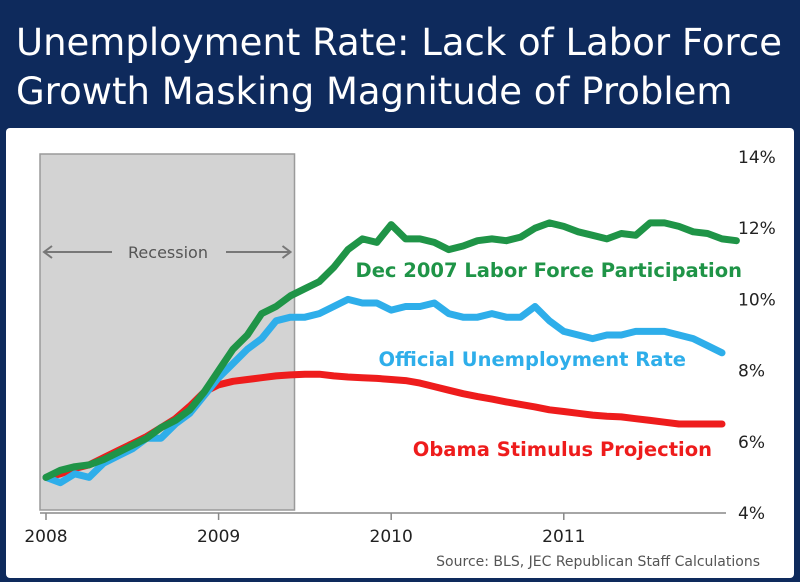 This screenshot has height=582, width=800. What do you see at coordinates (562, 449) in the screenshot?
I see `stimulus-projection-label: Obama Stimulus Projection` at bounding box center [562, 449].